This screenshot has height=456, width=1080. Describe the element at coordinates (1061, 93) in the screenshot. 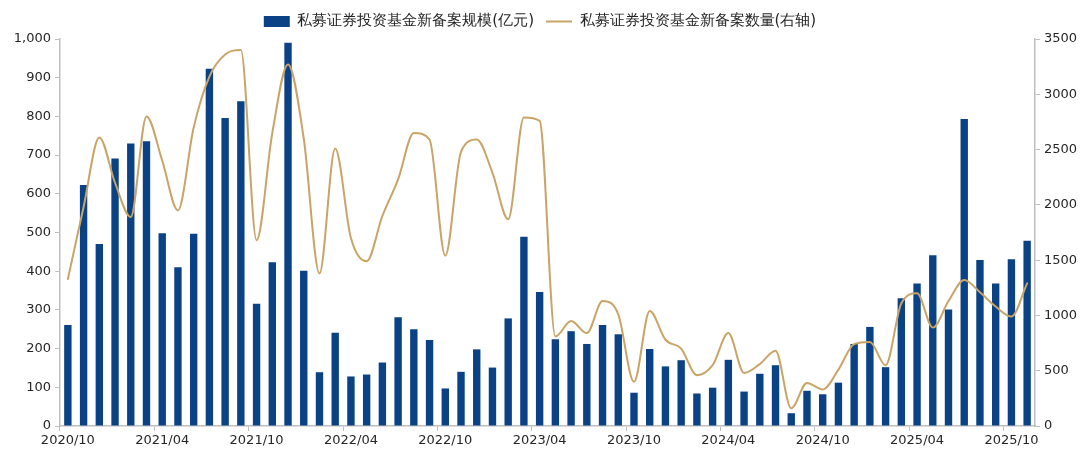

I see `y2-tick-label: 3000` at that location.